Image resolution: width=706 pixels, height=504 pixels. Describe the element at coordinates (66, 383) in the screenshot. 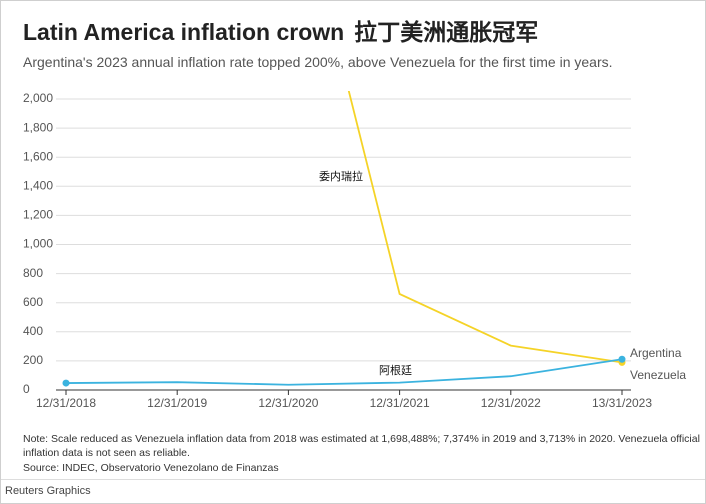

I see `start-marker` at that location.